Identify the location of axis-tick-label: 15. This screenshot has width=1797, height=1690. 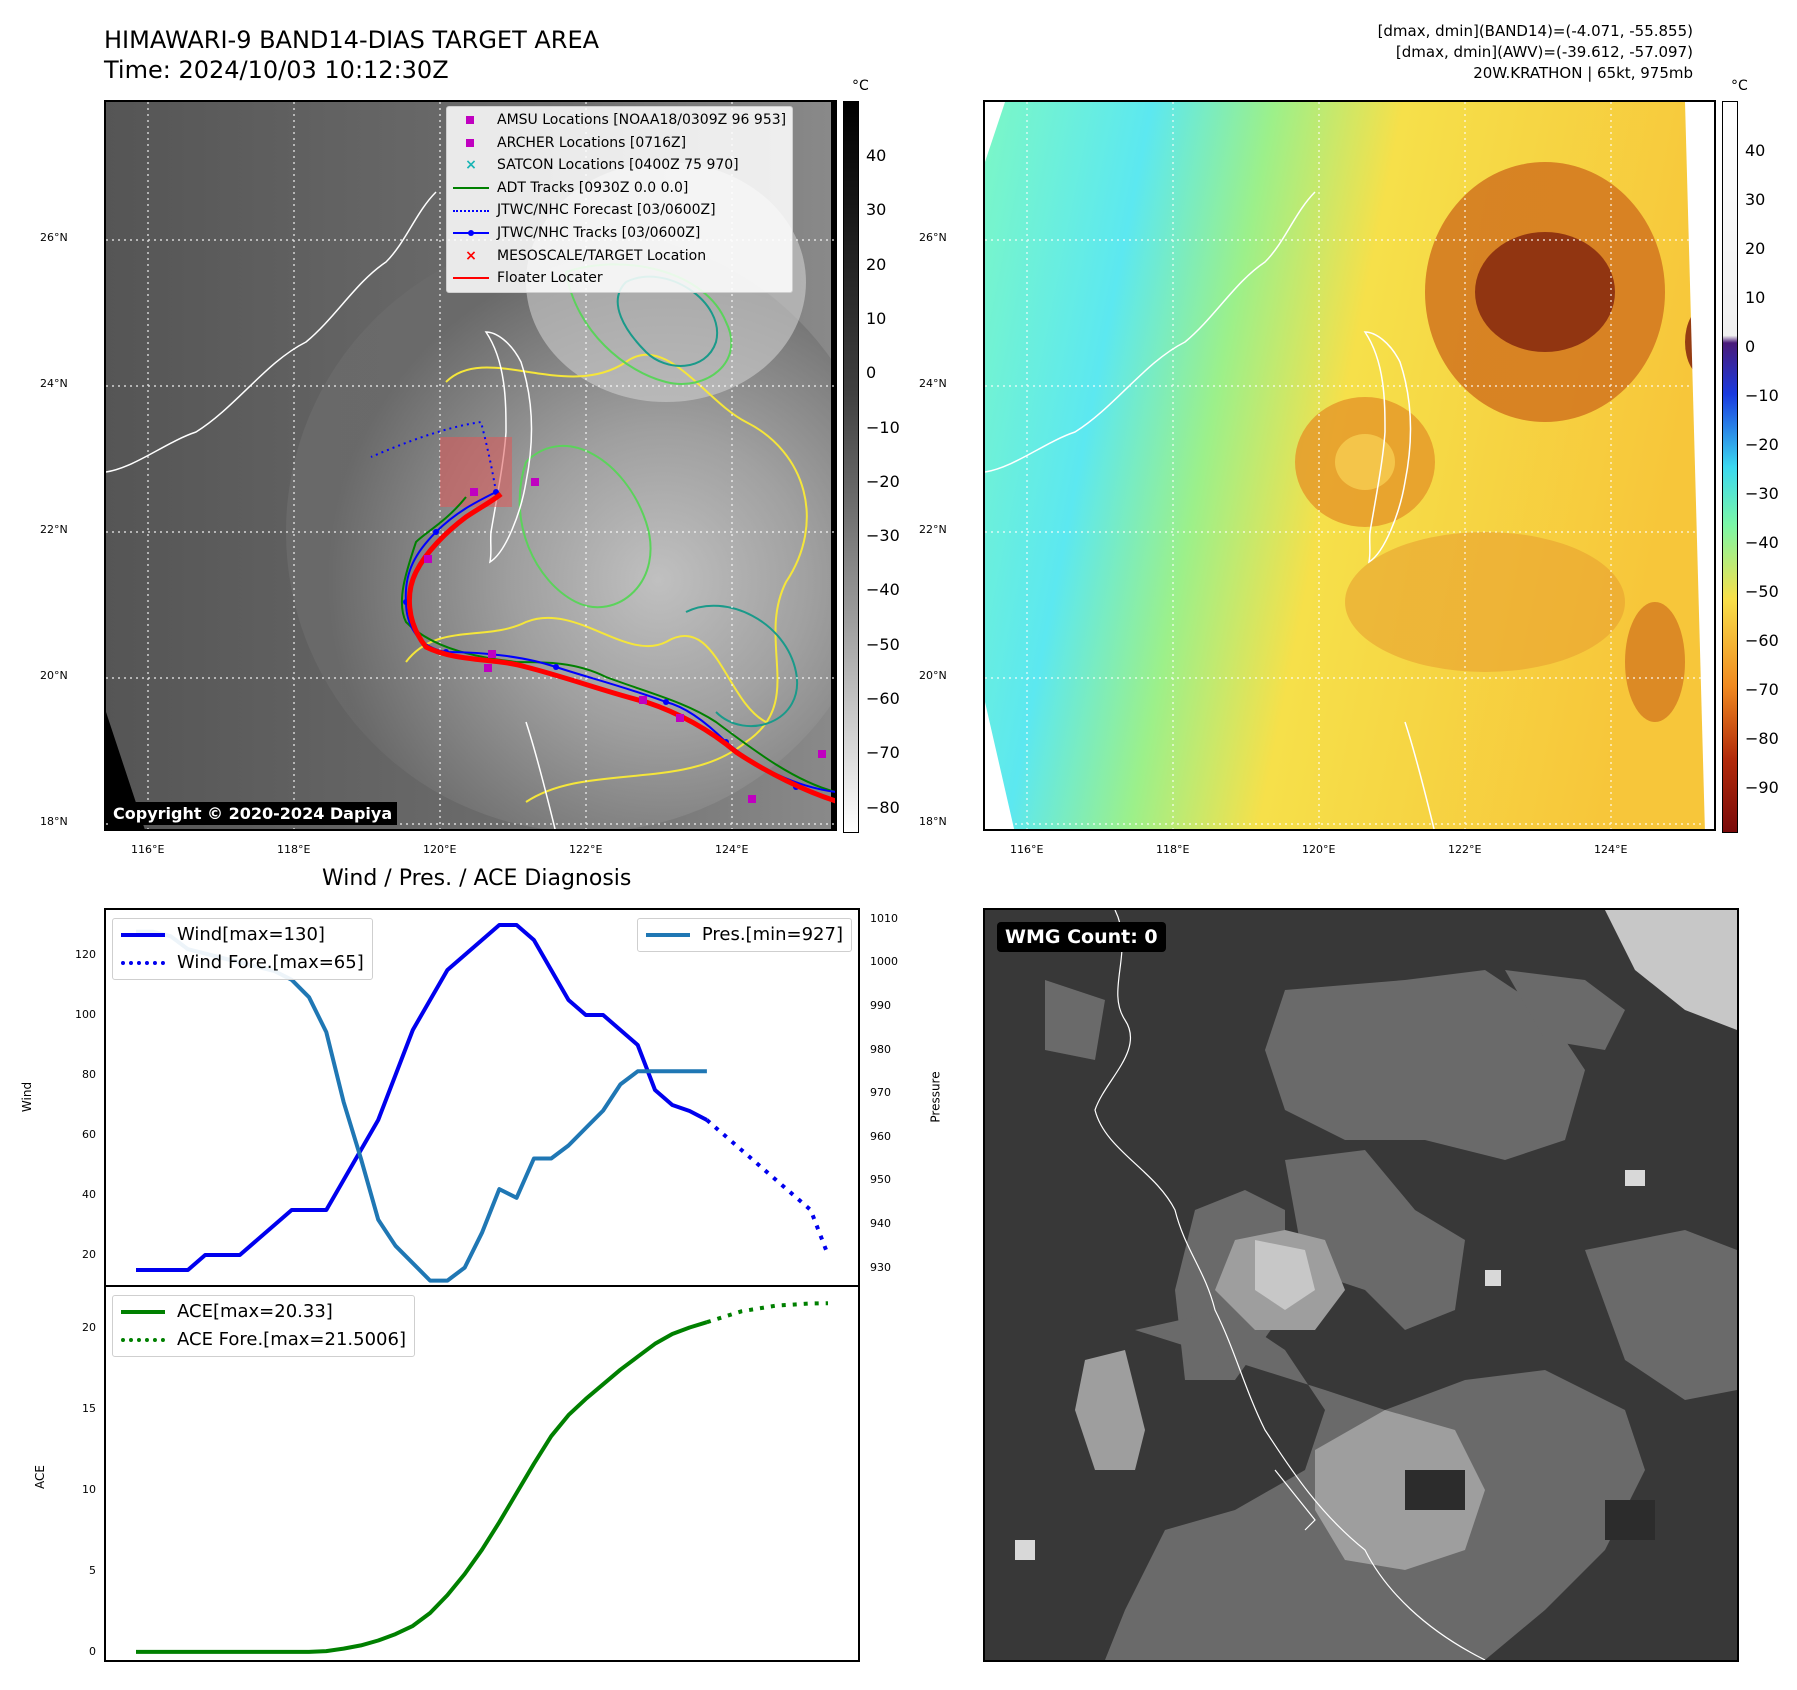
(89, 1408).